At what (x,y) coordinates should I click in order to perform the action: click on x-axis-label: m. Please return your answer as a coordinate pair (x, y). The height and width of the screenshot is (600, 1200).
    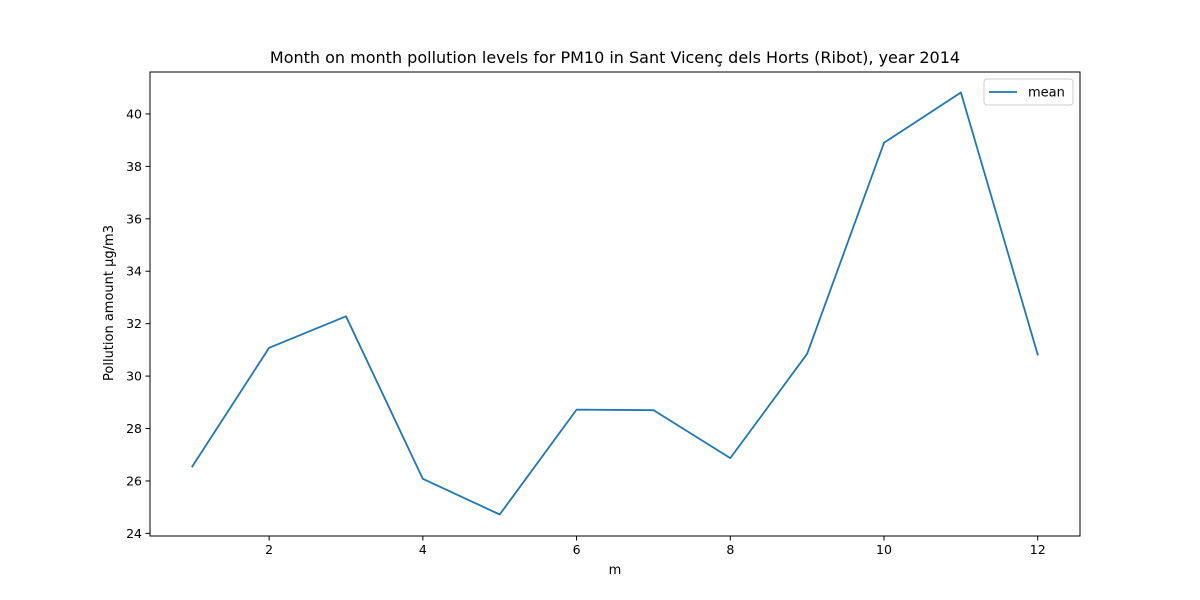
    Looking at the image, I should click on (615, 570).